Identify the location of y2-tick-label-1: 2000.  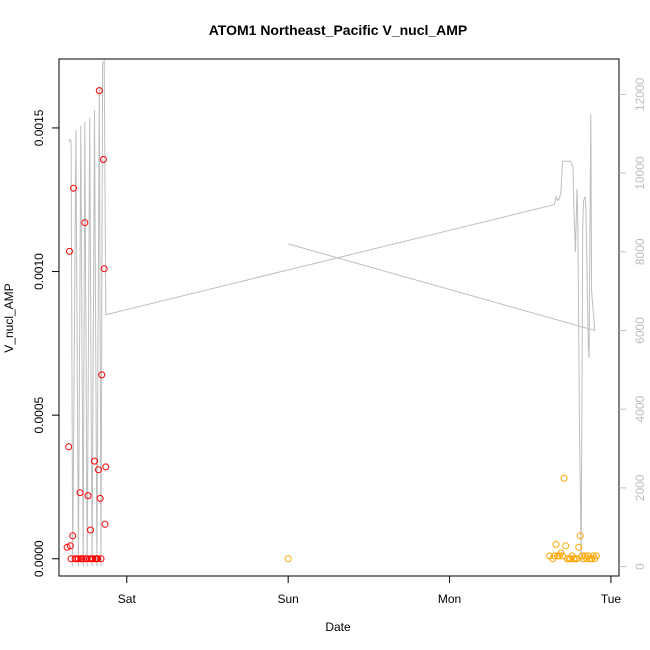
(640, 487).